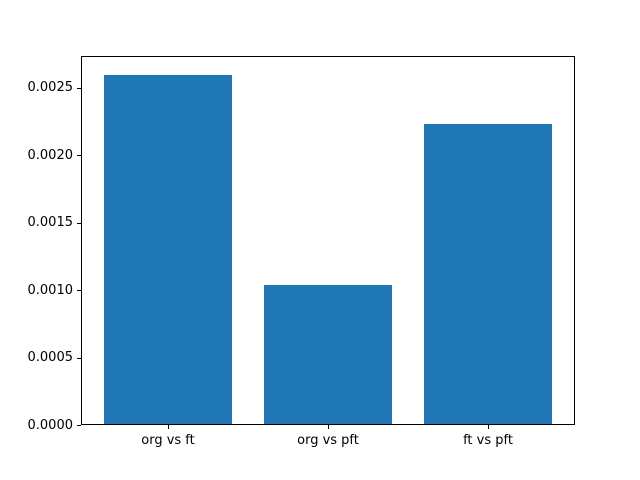 The image size is (640, 480). What do you see at coordinates (167, 249) in the screenshot?
I see `bar-org-vs-ft` at bounding box center [167, 249].